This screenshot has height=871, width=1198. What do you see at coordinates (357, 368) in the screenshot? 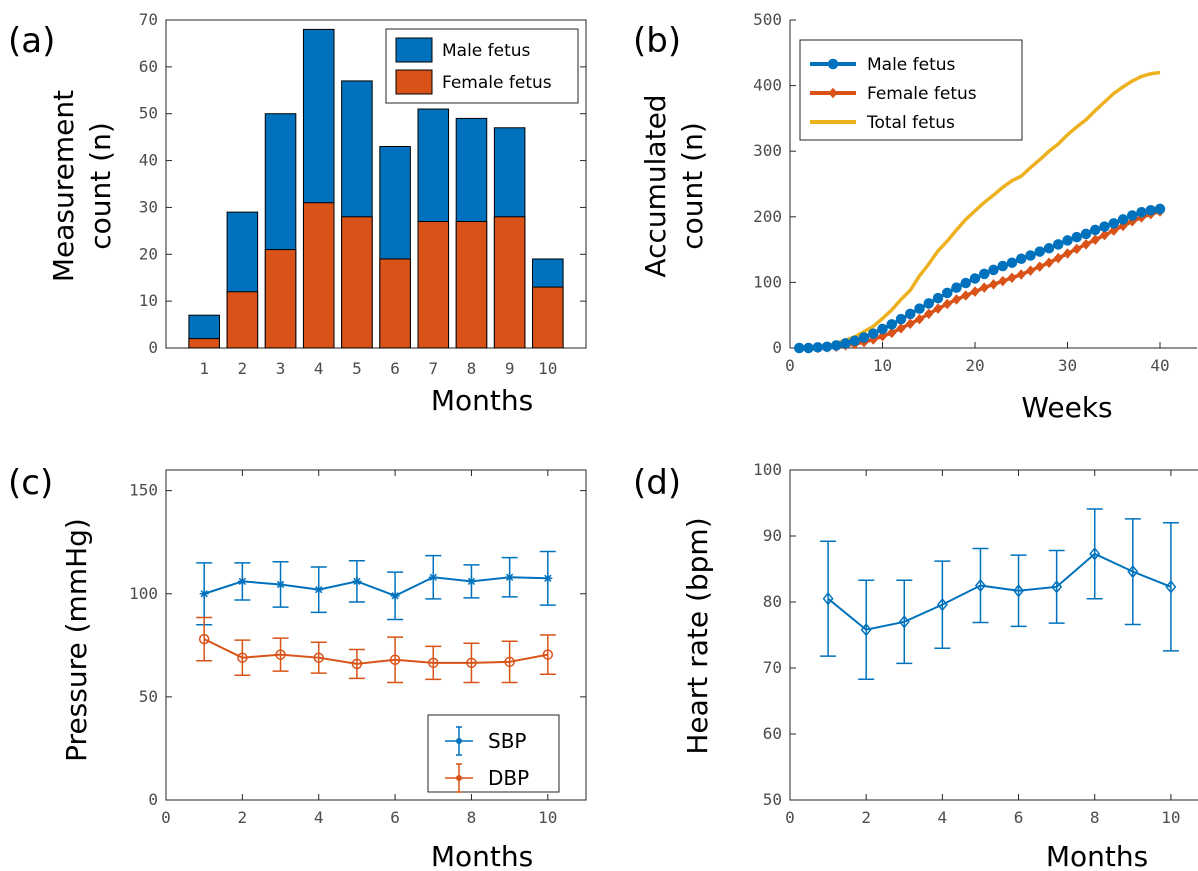
I see `panel-a-xtick-label: 5` at bounding box center [357, 368].